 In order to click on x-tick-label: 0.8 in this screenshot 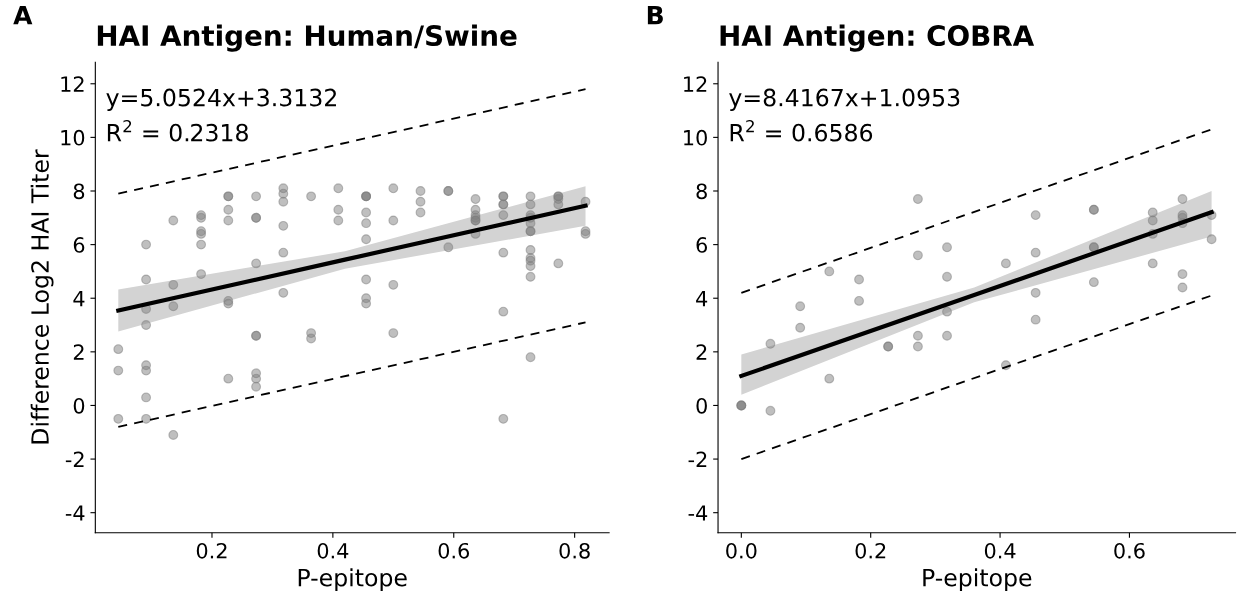, I will do `click(574, 550)`.